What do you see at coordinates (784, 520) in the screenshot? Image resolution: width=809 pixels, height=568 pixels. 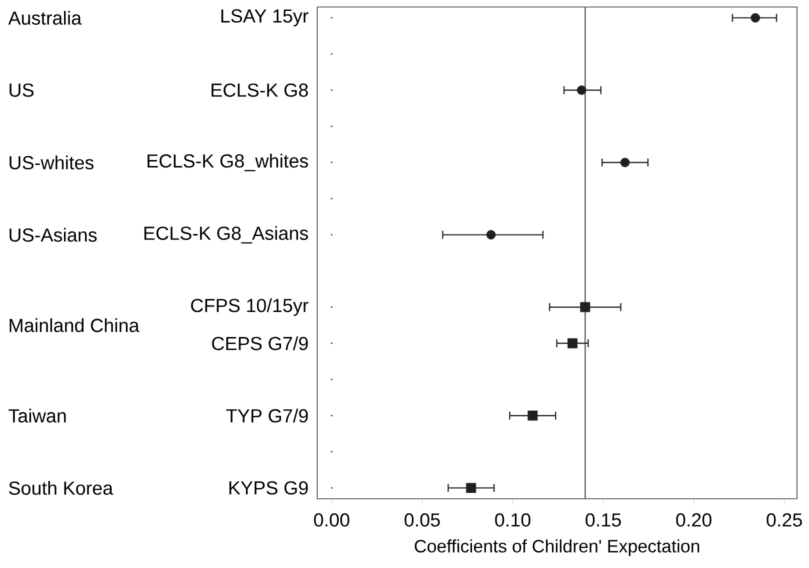 I see `x-tick-label: 0.25` at bounding box center [784, 520].